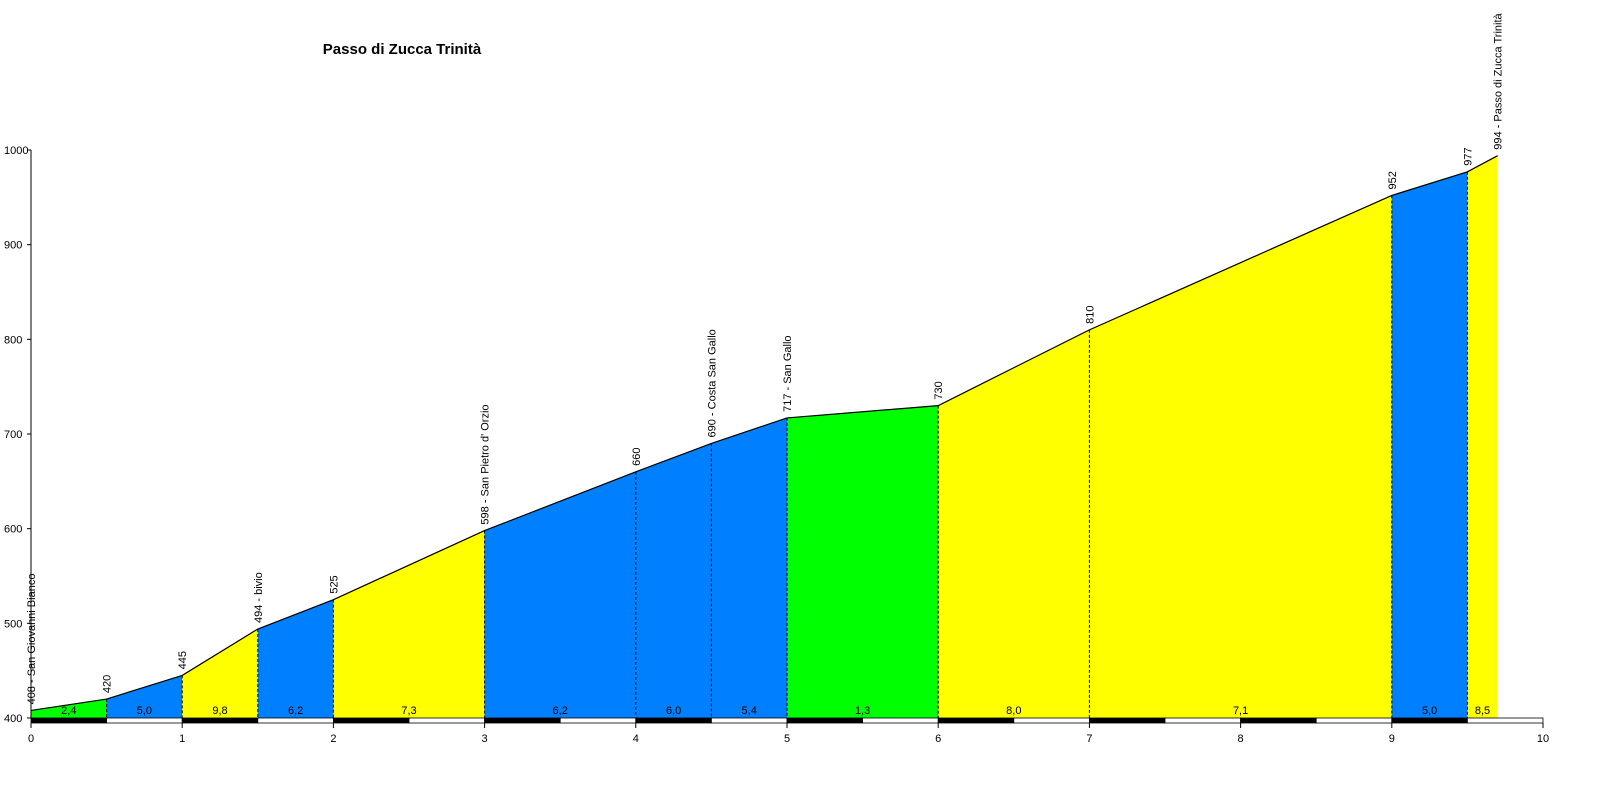 Image resolution: width=1600 pixels, height=800 pixels. Describe the element at coordinates (636, 739) in the screenshot. I see `x-tick-label: 4` at that location.